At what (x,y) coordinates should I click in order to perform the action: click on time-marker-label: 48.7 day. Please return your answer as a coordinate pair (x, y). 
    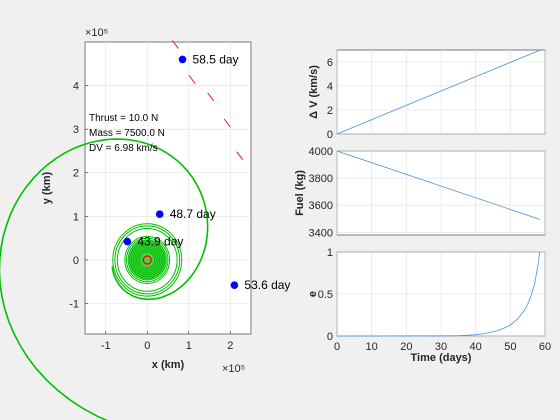
    Looking at the image, I should click on (193, 214).